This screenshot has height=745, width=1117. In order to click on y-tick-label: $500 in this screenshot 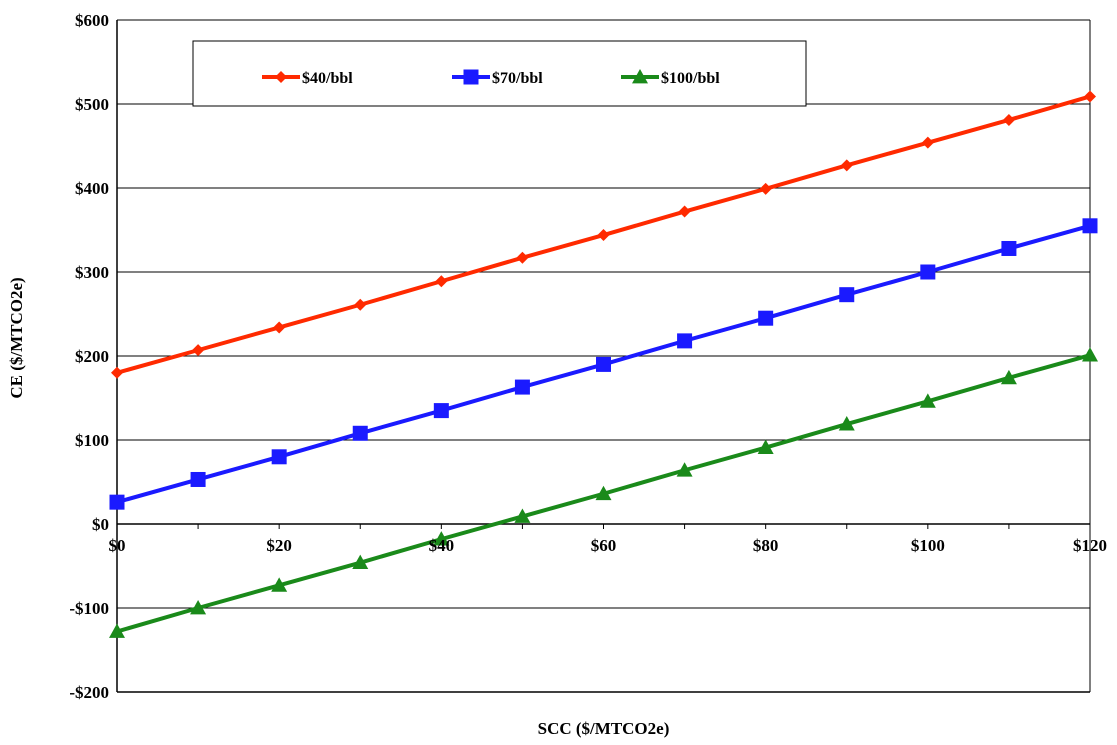, I will do `click(92, 104)`.